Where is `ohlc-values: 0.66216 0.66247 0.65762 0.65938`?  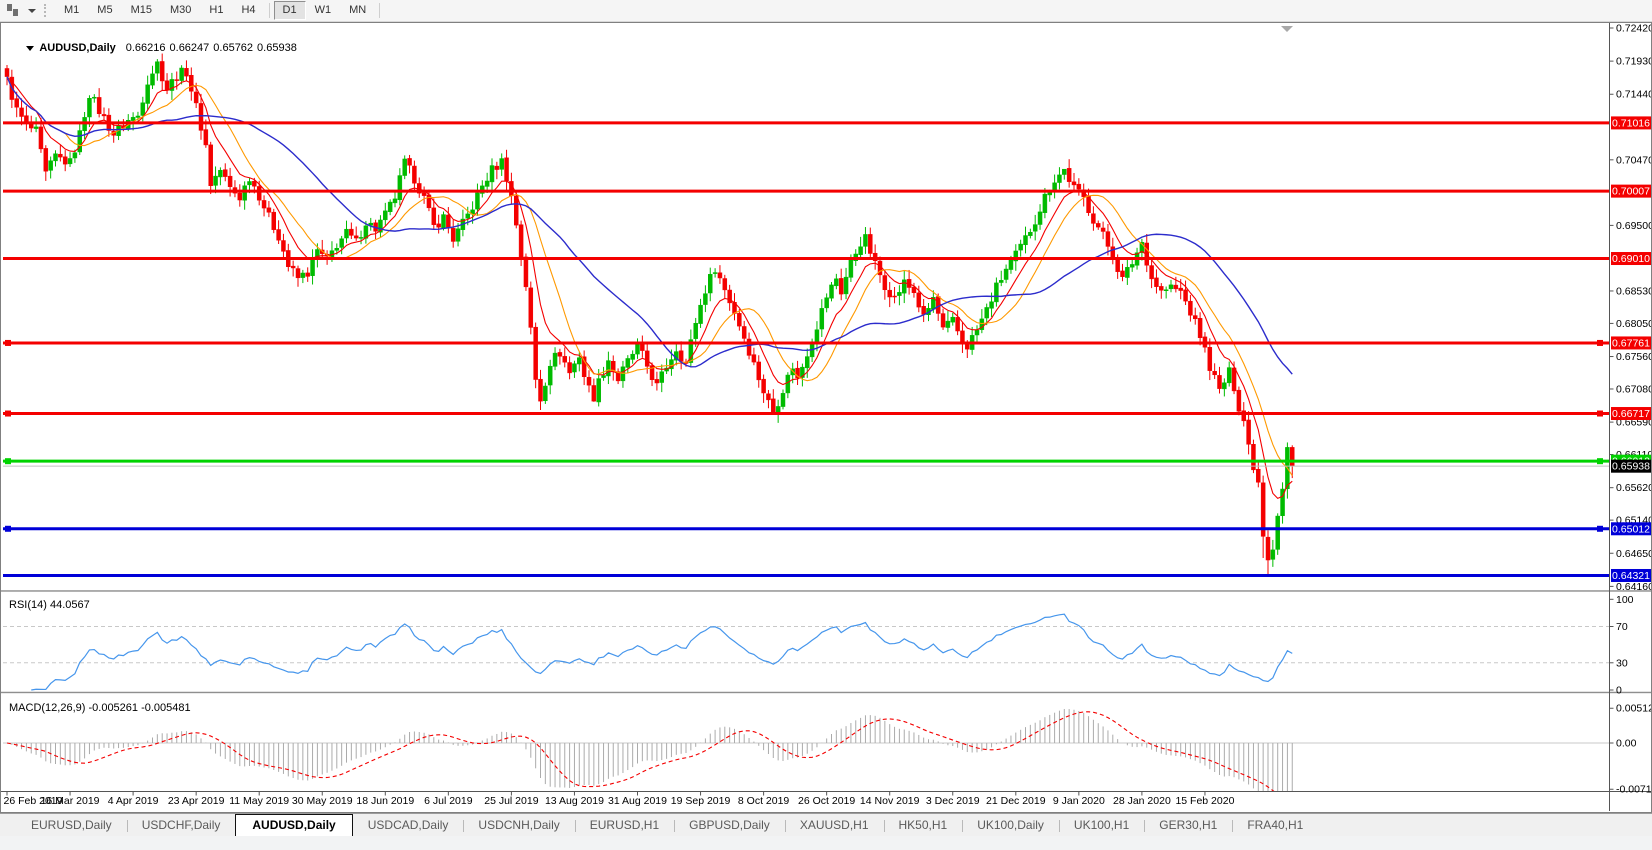
ohlc-values: 0.66216 0.66247 0.65762 0.65938 is located at coordinates (213, 48).